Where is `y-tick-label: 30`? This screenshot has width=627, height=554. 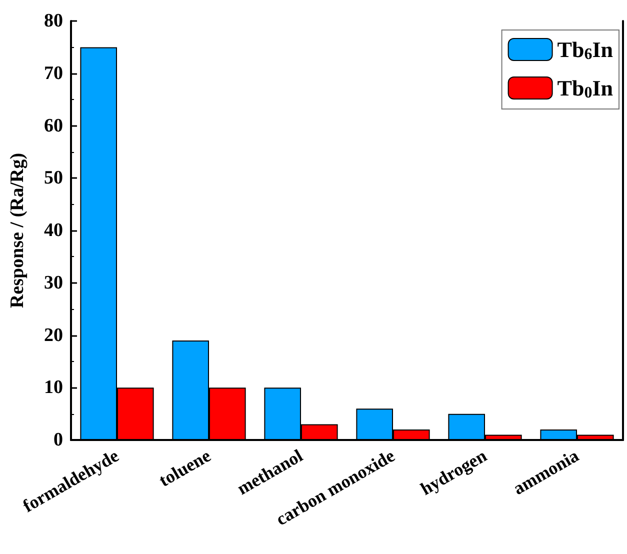
y-tick-label: 30 is located at coordinates (53, 283).